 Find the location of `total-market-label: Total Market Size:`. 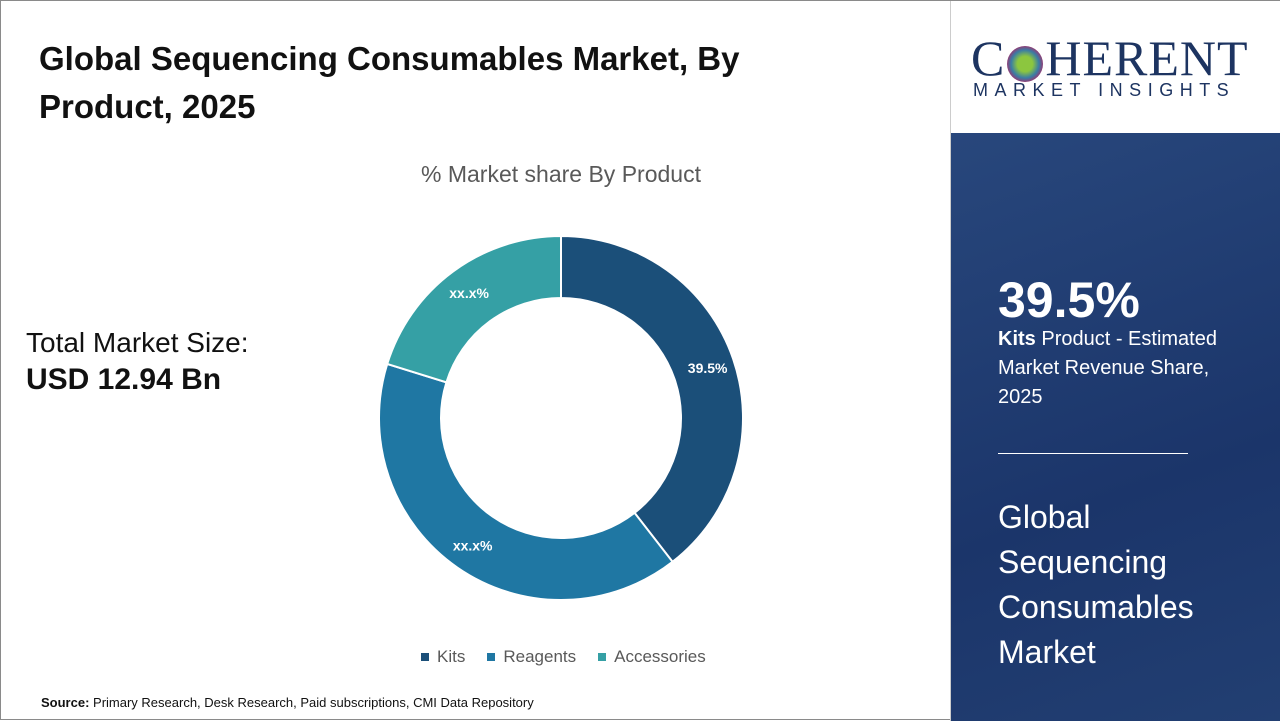

total-market-label: Total Market Size: is located at coordinates (137, 342).